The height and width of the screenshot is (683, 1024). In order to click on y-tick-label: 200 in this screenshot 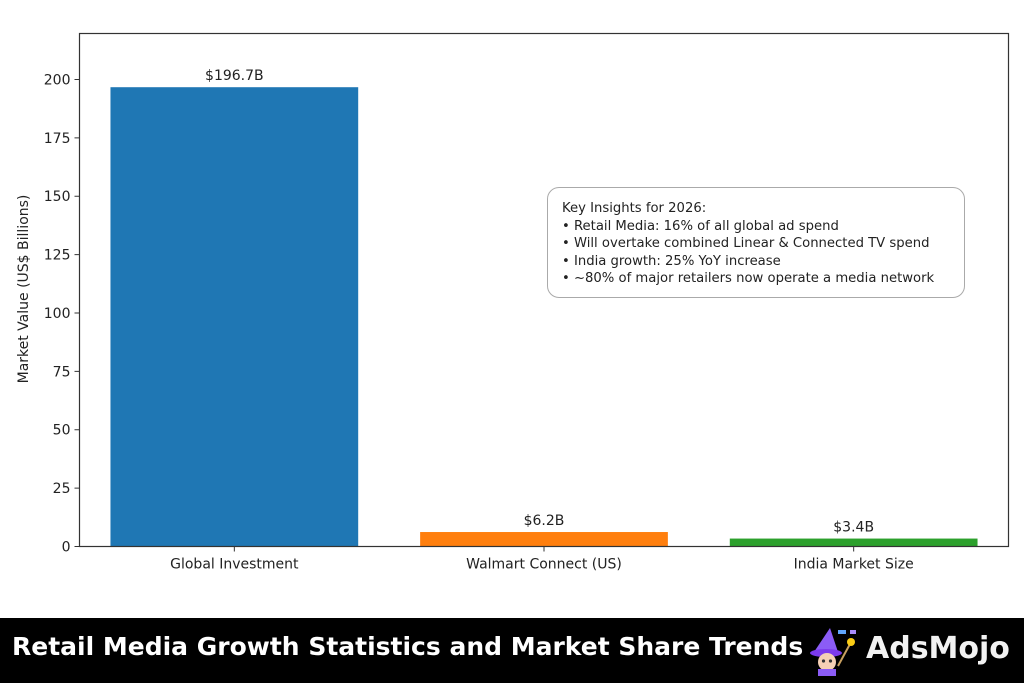, I will do `click(57, 80)`.